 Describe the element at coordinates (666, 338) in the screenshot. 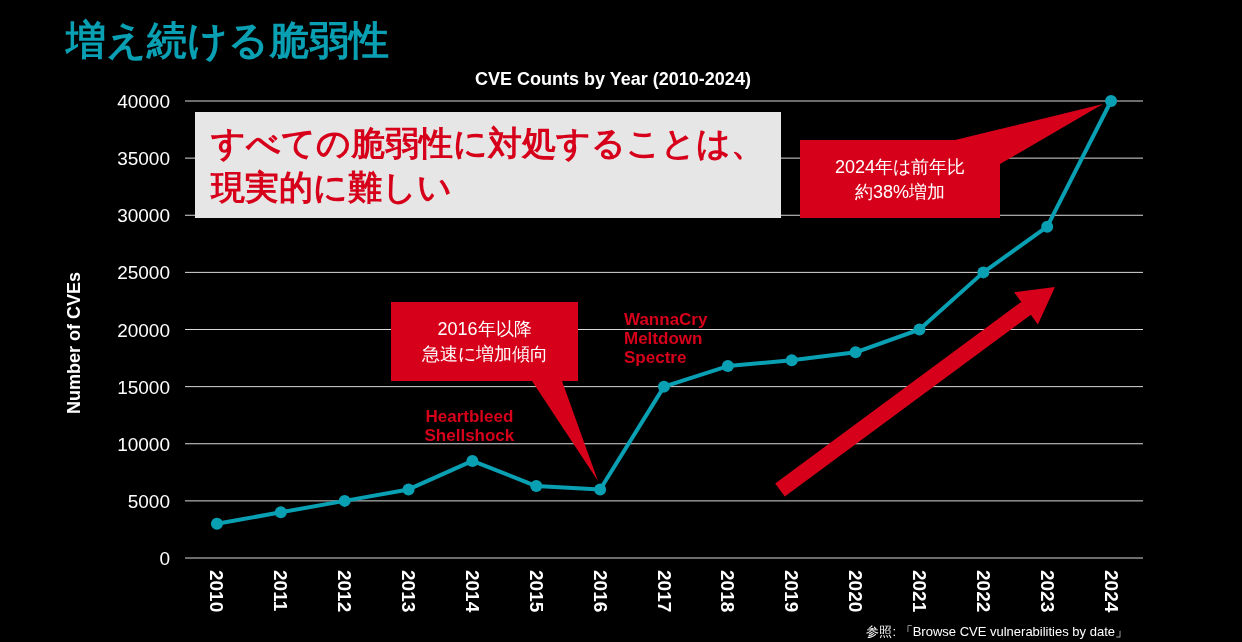

I see `annotation: WannaCry Meltdown Spectre` at that location.